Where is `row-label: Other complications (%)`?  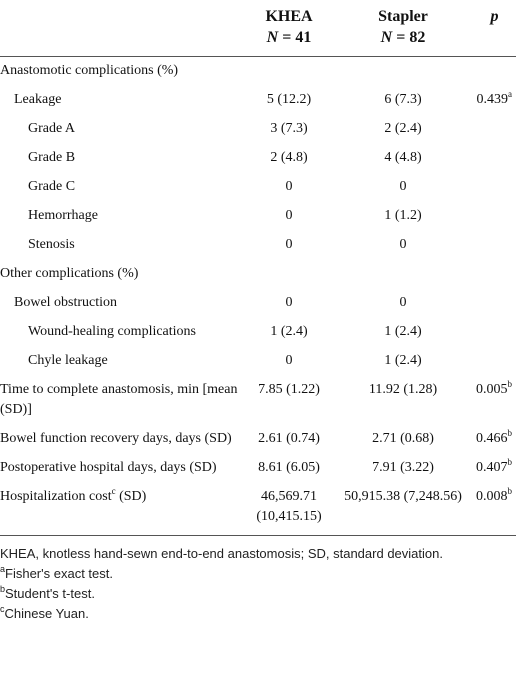 row-label: Other complications (%) is located at coordinates (122, 274).